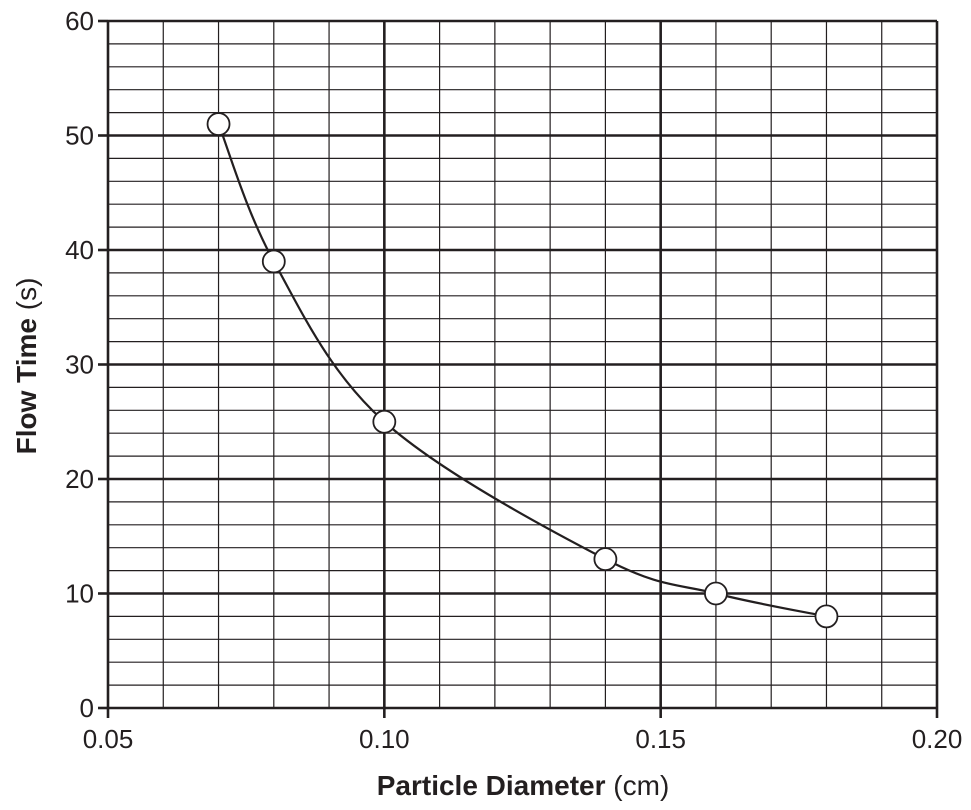  What do you see at coordinates (384, 739) in the screenshot?
I see `x-tick-label: 0.10` at bounding box center [384, 739].